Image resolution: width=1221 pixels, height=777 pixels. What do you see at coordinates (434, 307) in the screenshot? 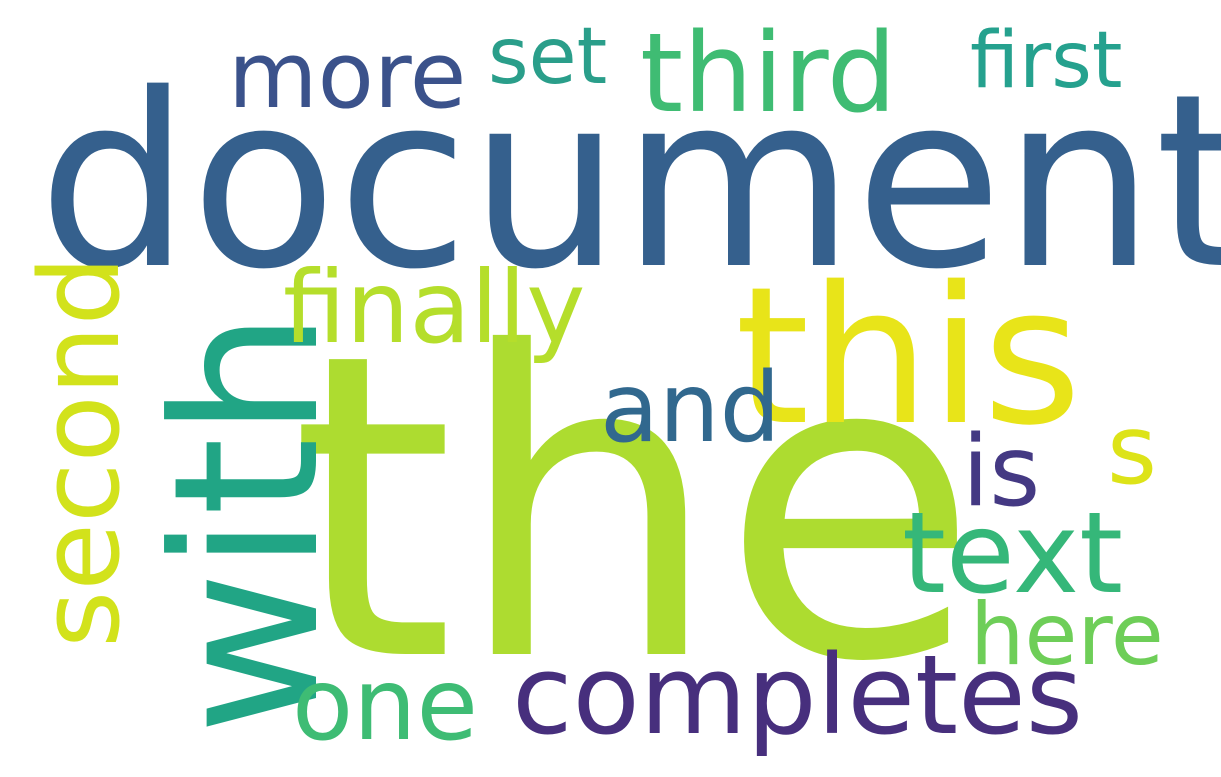
I see `word-finally: finally` at bounding box center [434, 307].